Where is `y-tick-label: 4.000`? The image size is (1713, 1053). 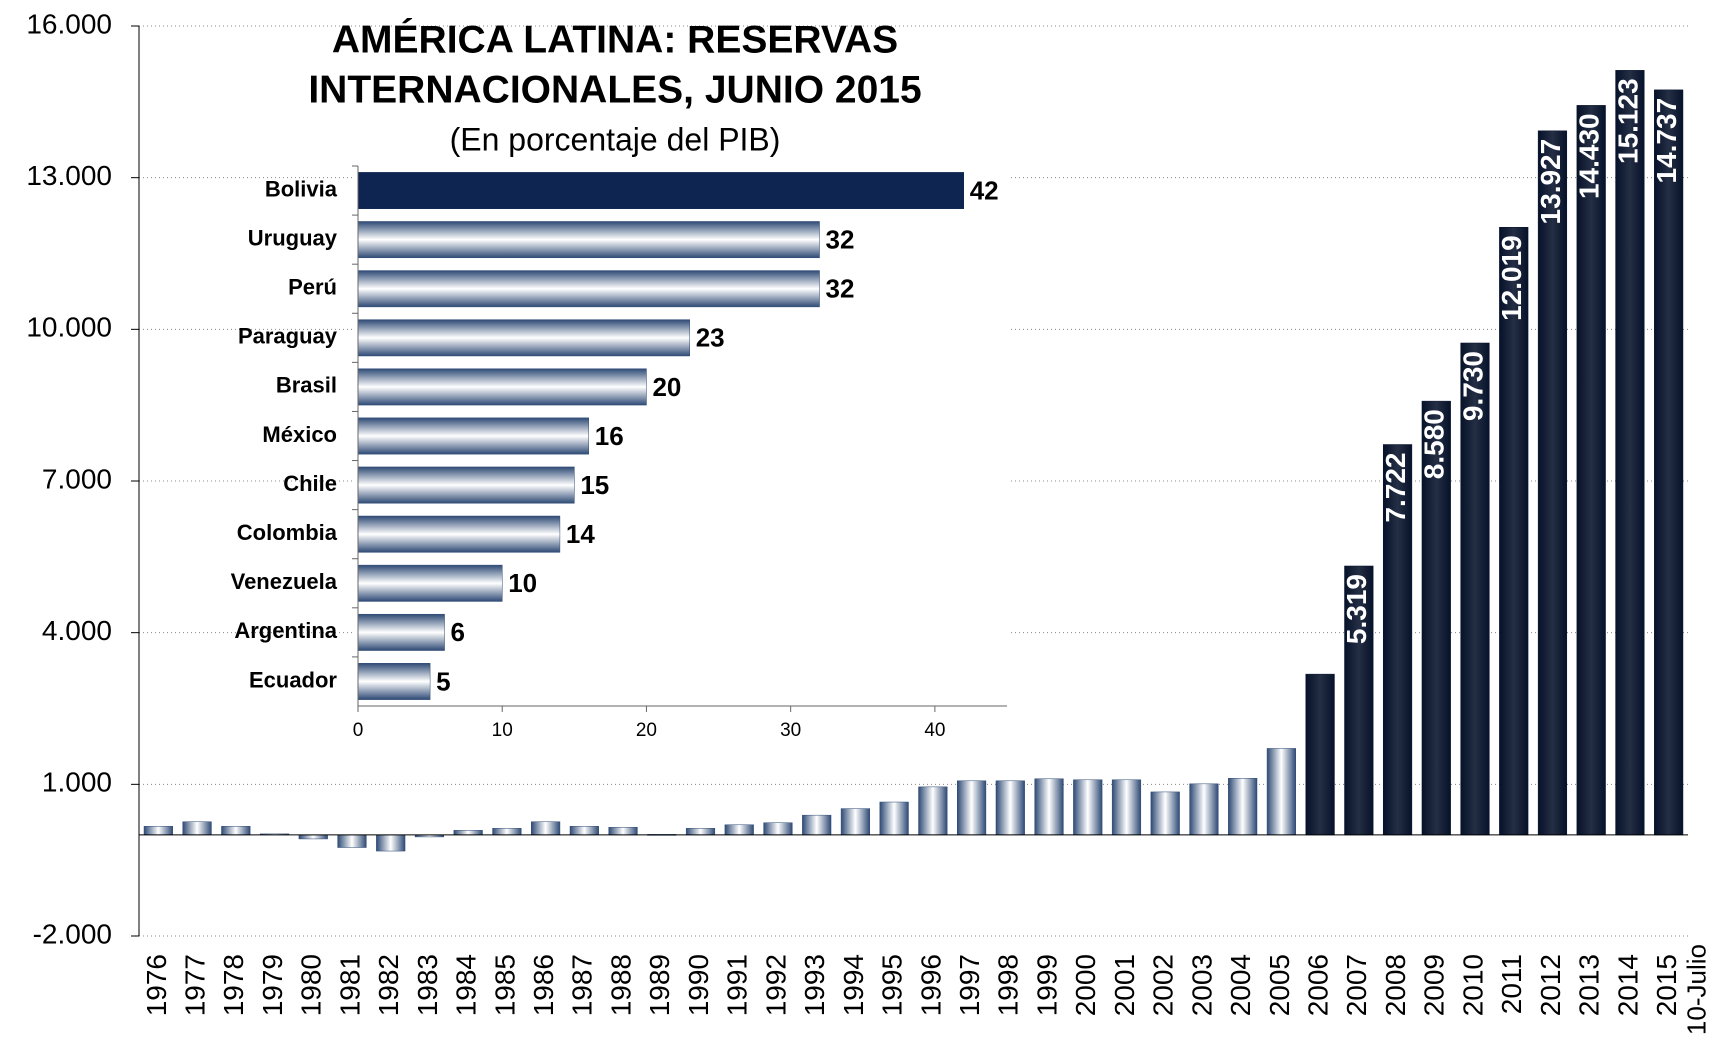 y-tick-label: 4.000 is located at coordinates (77, 630).